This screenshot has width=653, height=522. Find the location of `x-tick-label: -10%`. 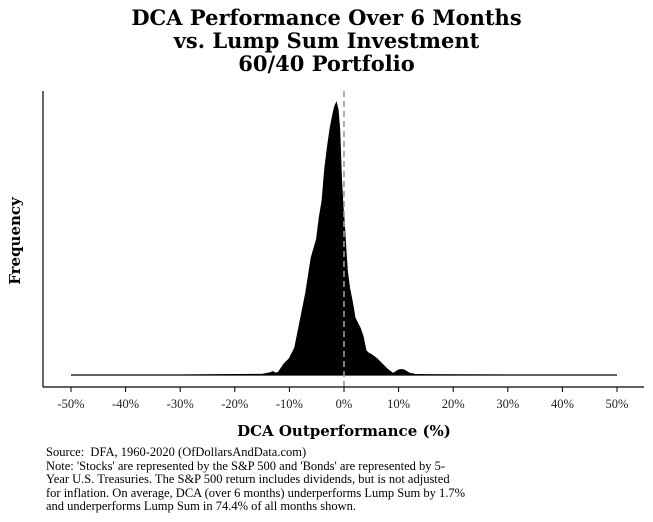

x-tick-label: -10% is located at coordinates (289, 404).